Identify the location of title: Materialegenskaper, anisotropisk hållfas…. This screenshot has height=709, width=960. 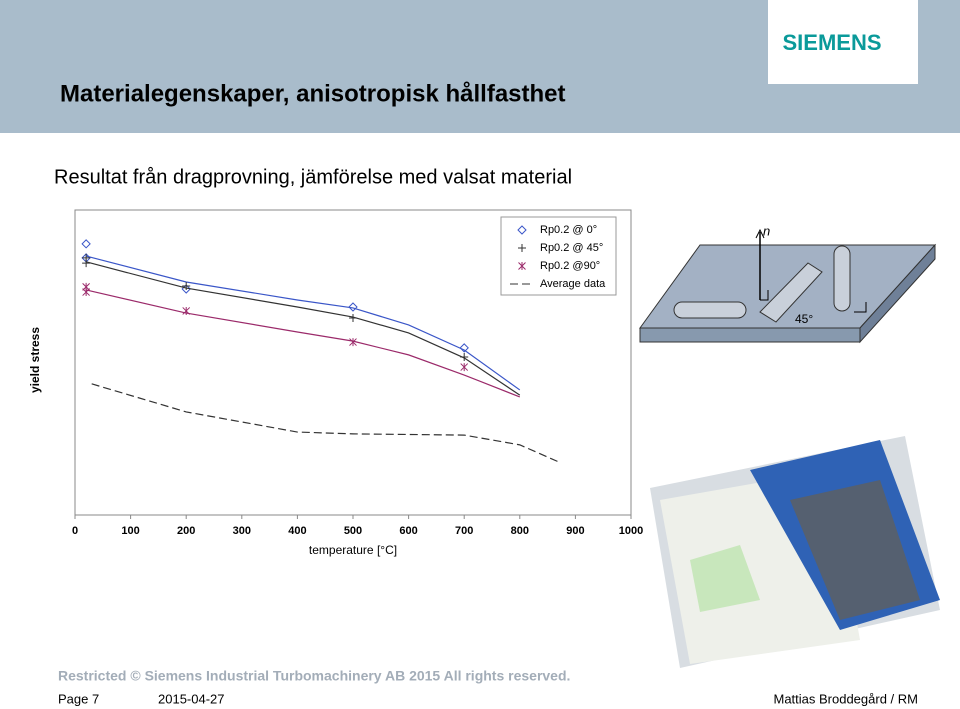
(313, 93).